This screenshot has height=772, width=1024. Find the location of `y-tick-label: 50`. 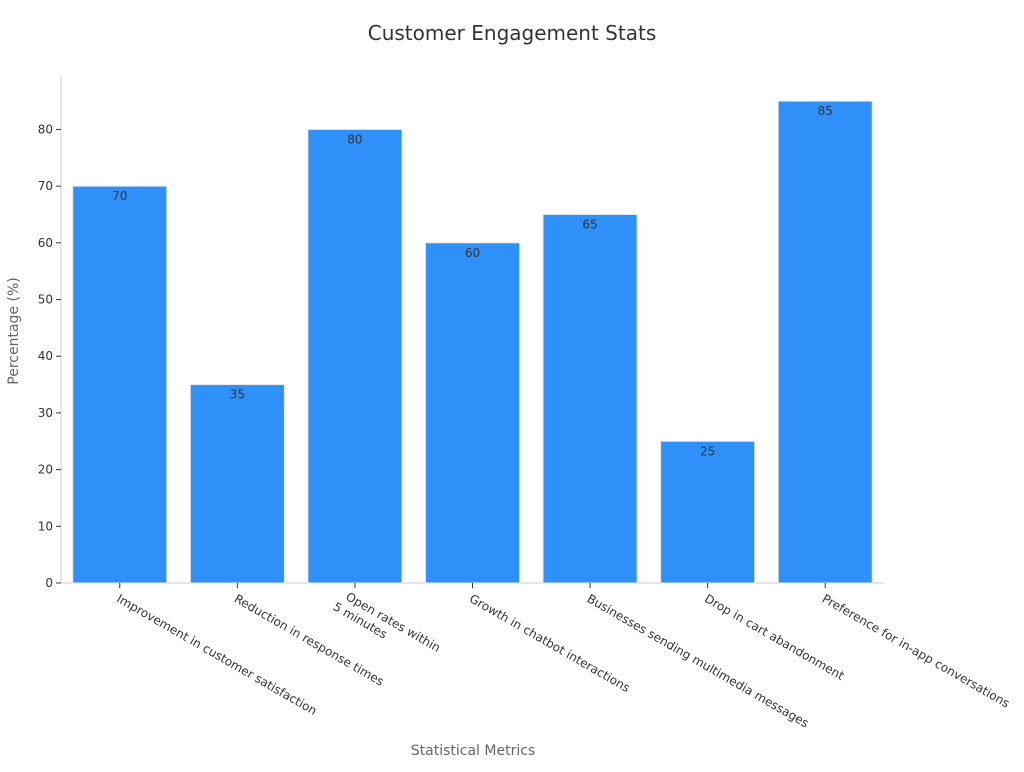

y-tick-label: 50 is located at coordinates (45, 300).